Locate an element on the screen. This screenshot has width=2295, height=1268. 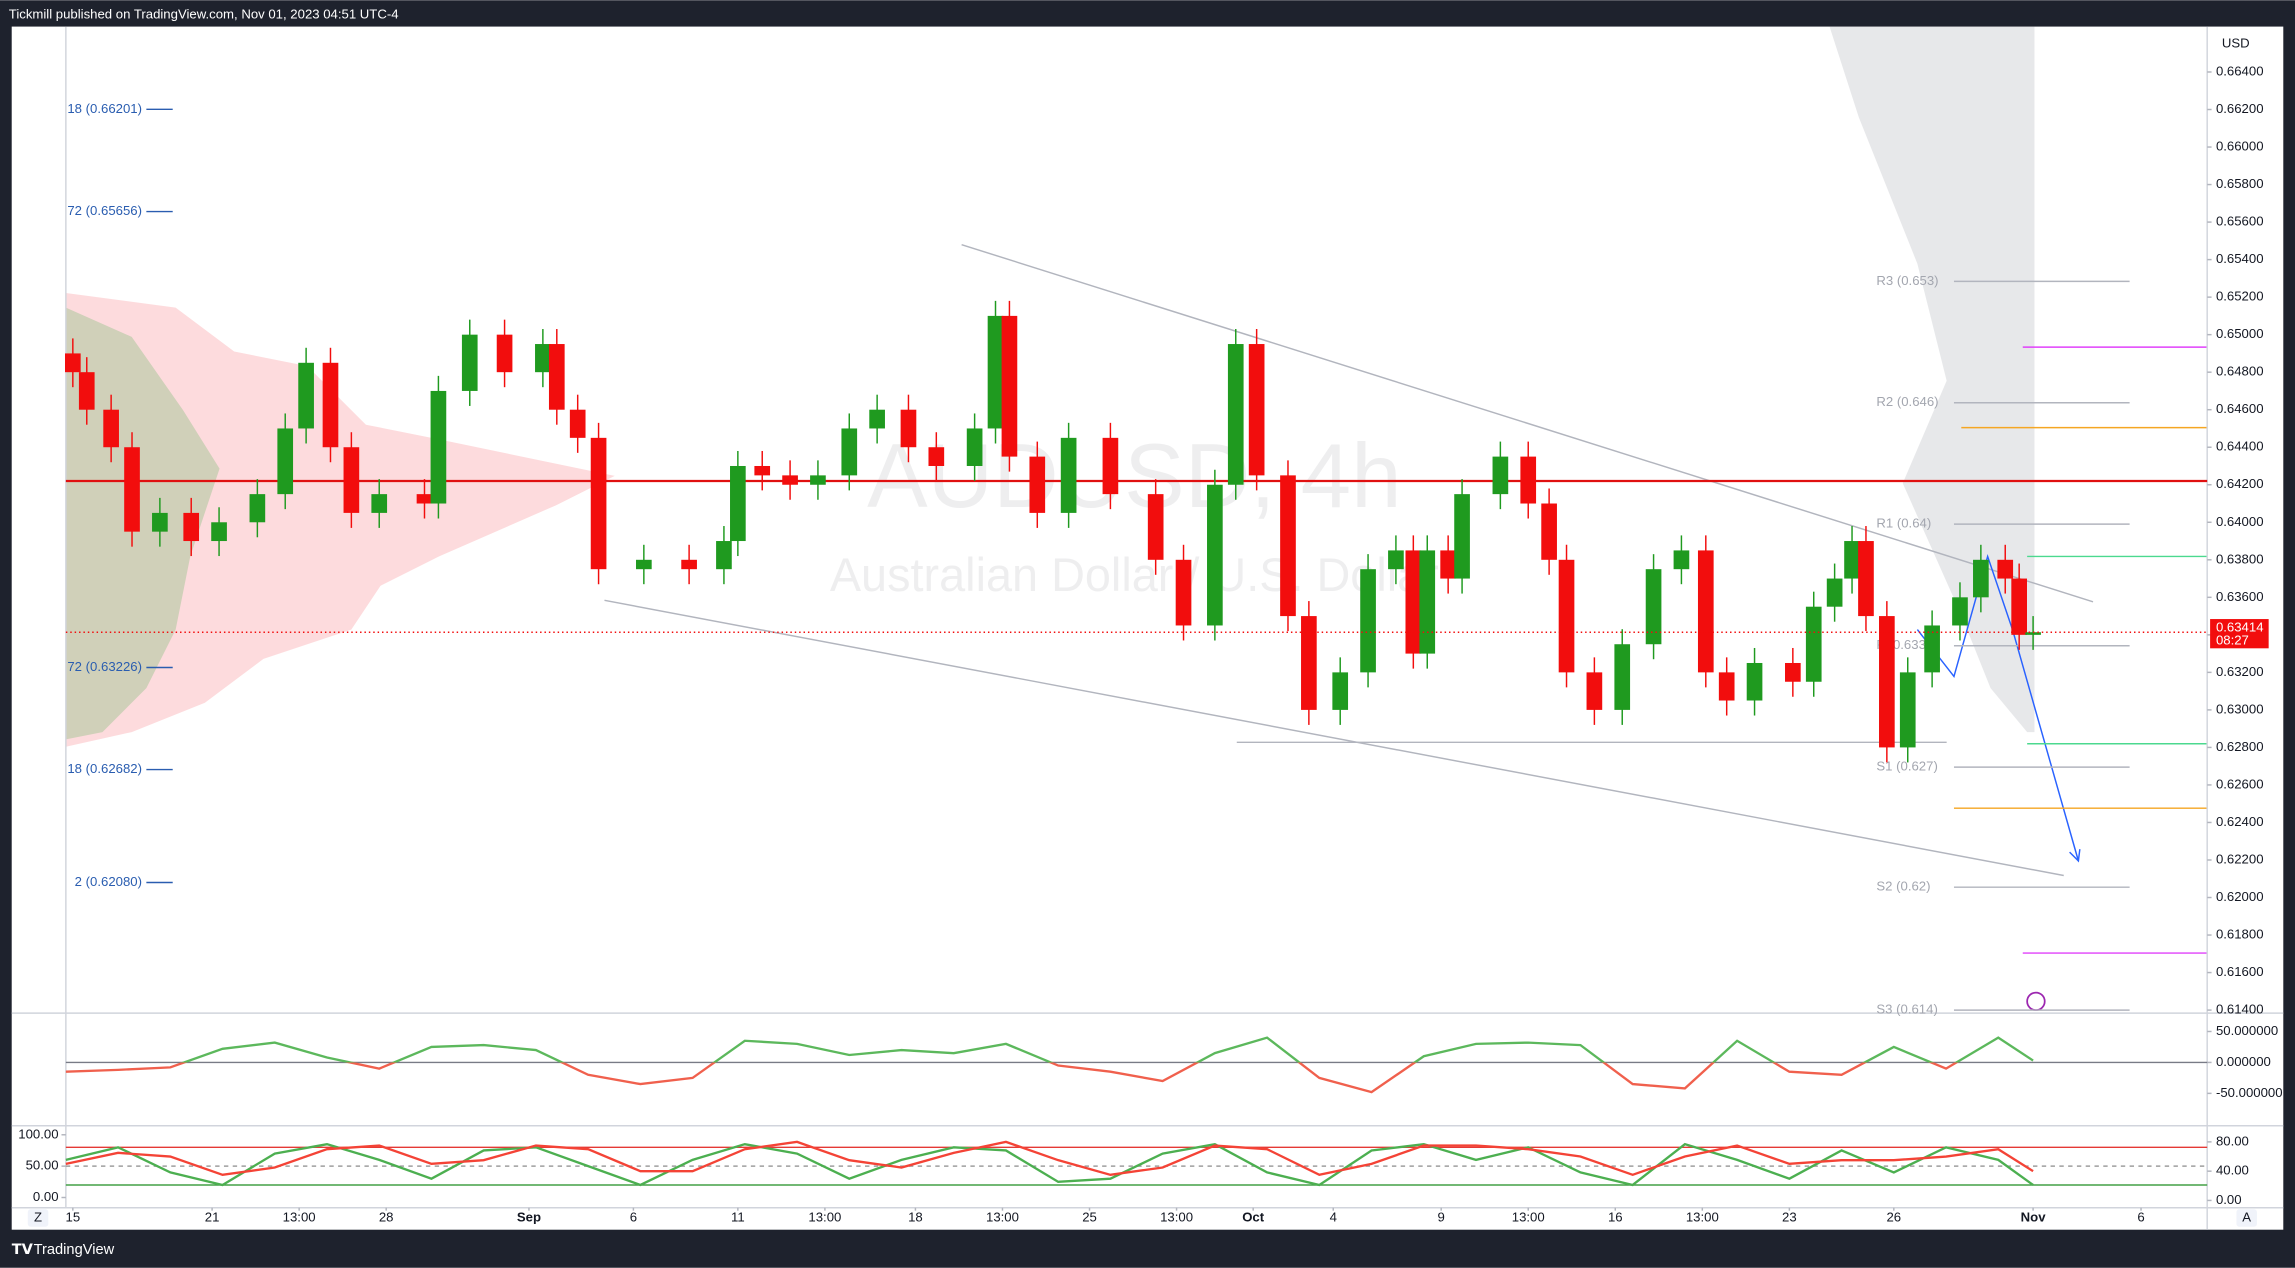
zoom-button is located at coordinates (38, 1218).